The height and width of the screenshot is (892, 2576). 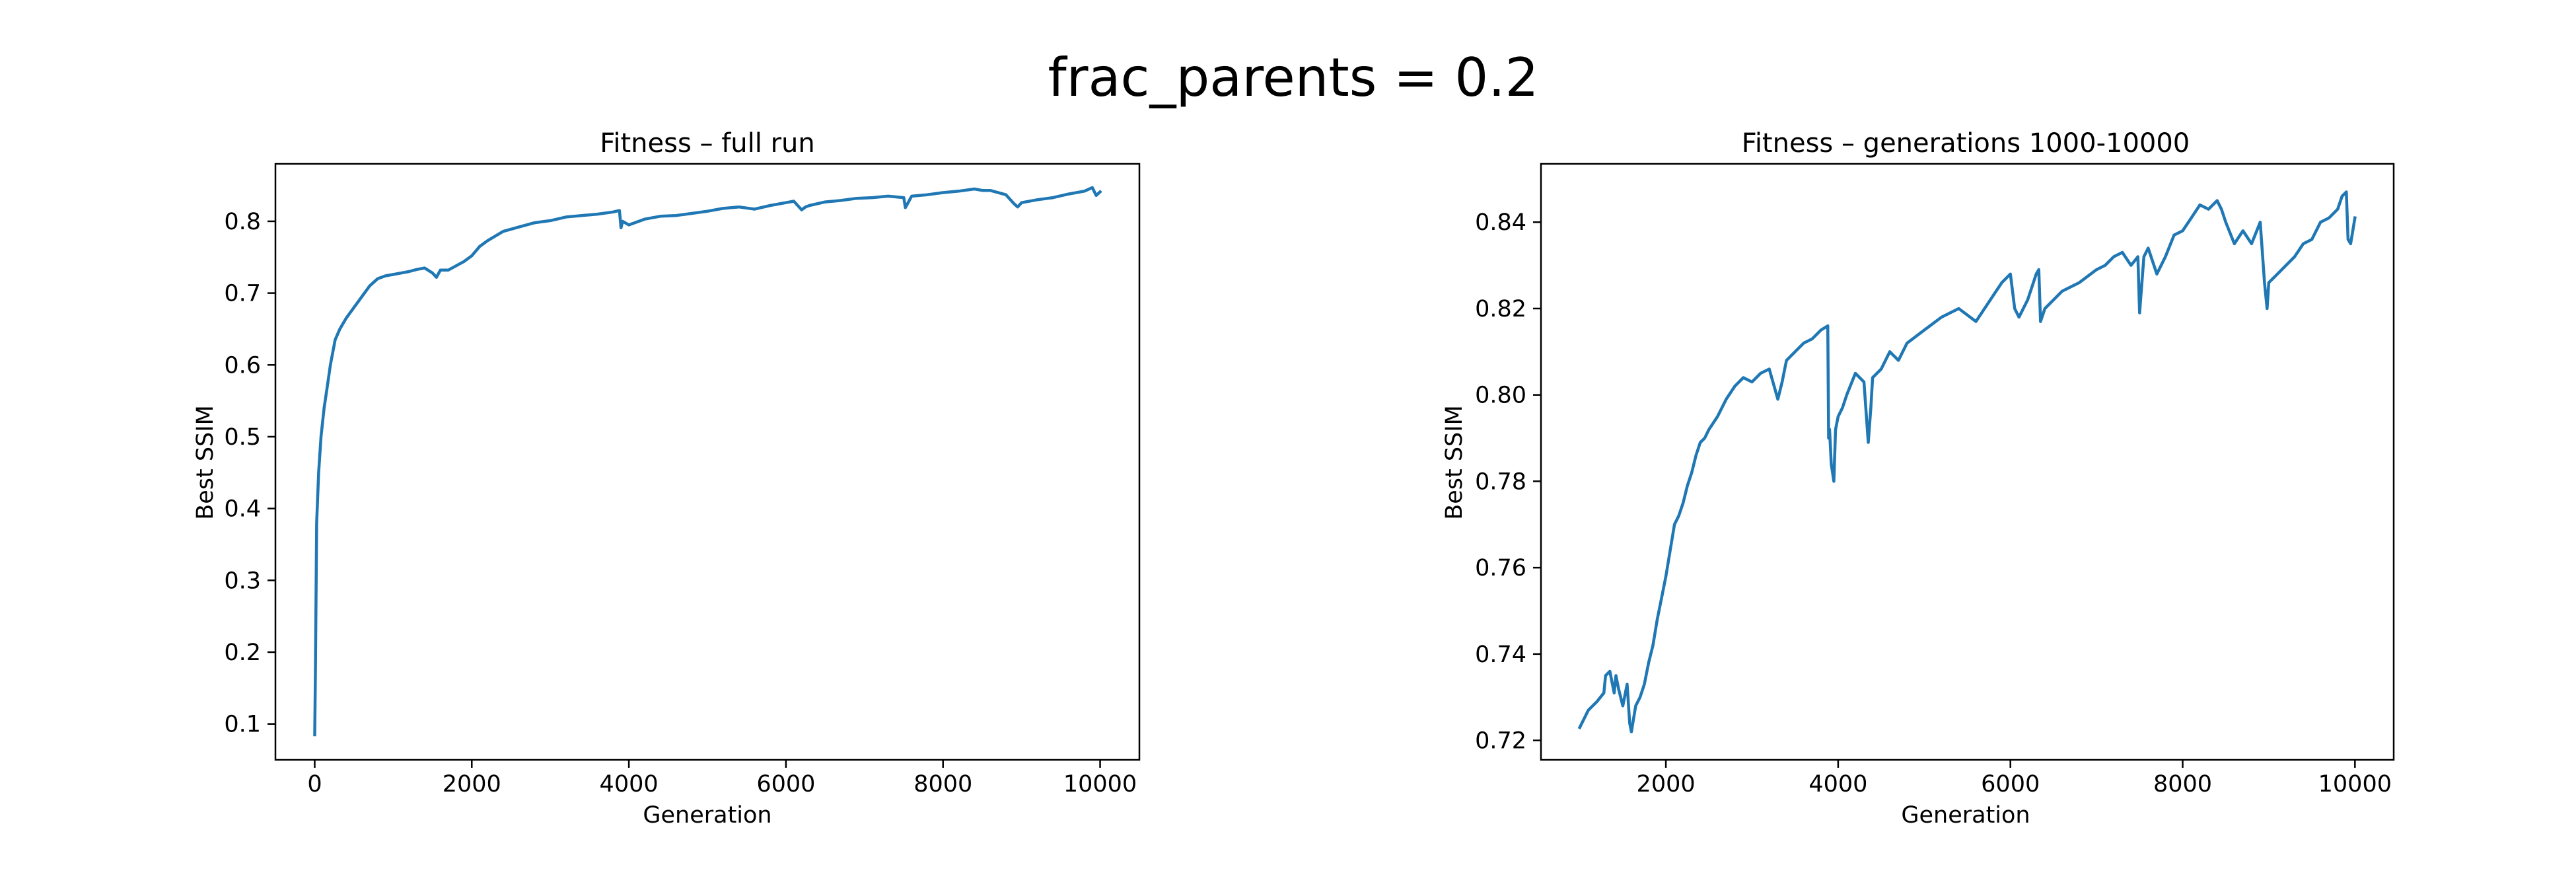 What do you see at coordinates (243, 437) in the screenshot?
I see `y-tick-label: 0.5` at bounding box center [243, 437].